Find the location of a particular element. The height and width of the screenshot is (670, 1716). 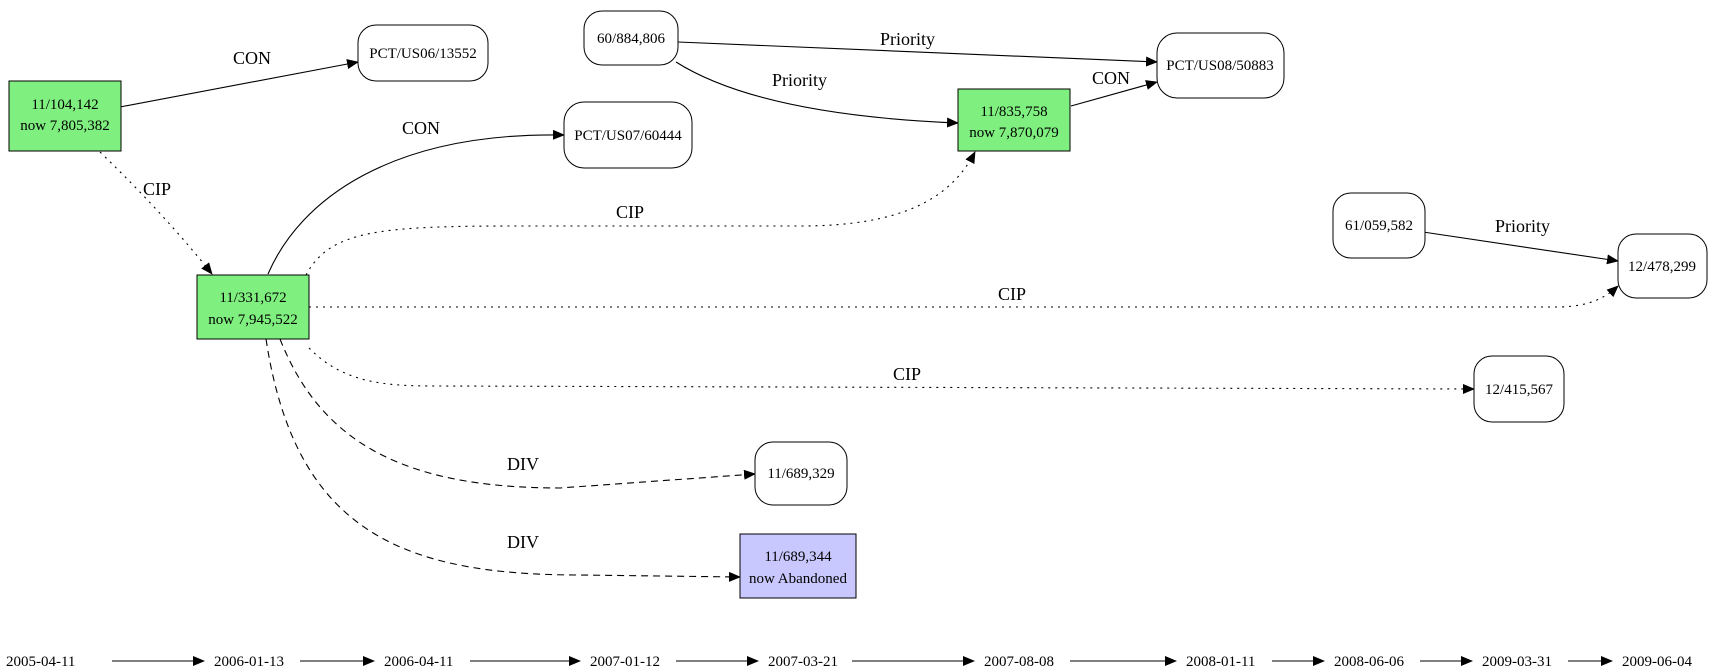

node-title: 11/835,758 is located at coordinates (1013, 112).